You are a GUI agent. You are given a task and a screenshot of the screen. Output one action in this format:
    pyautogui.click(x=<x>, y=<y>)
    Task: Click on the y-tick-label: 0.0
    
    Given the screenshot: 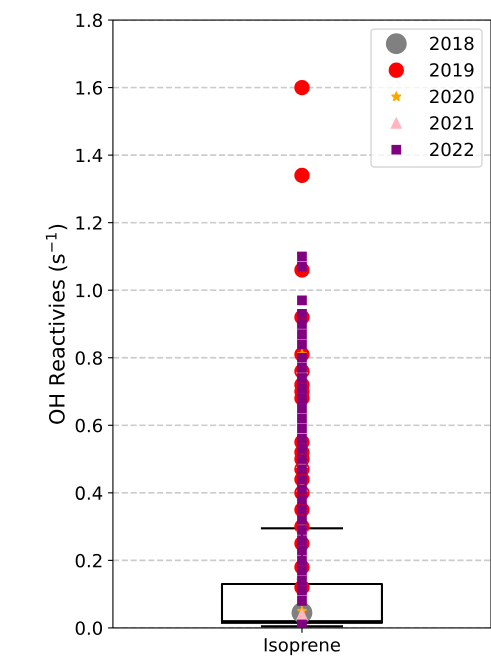 What is the action you would take?
    pyautogui.click(x=89, y=628)
    